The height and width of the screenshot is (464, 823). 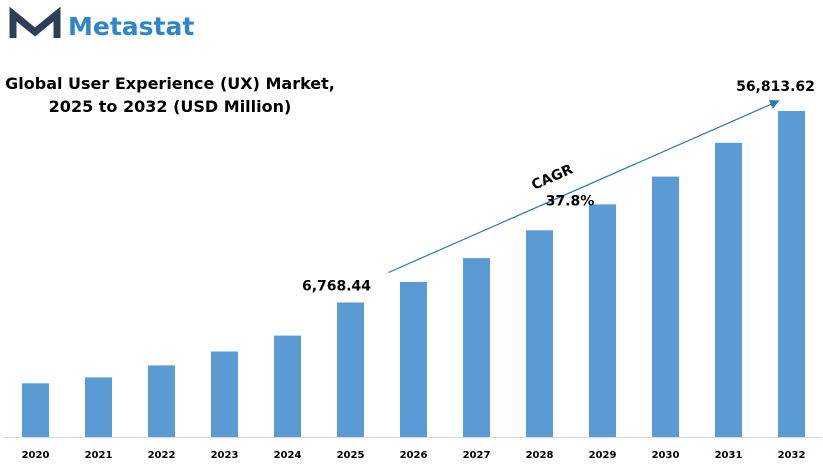 What do you see at coordinates (288, 455) in the screenshot?
I see `x-tick-label: 2024` at bounding box center [288, 455].